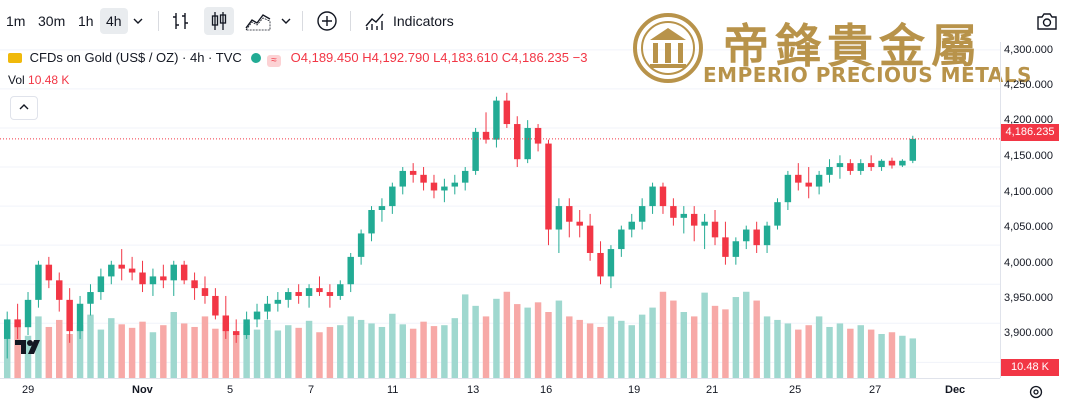 The width and height of the screenshot is (1065, 404). Describe the element at coordinates (1047, 21) in the screenshot. I see `camera-icon` at that location.